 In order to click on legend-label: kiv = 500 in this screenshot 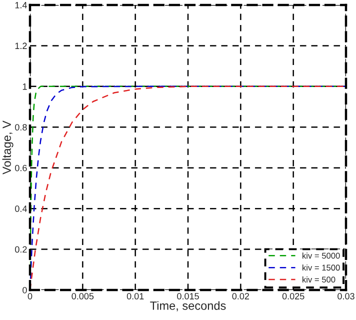, I will do `click(319, 279)`.